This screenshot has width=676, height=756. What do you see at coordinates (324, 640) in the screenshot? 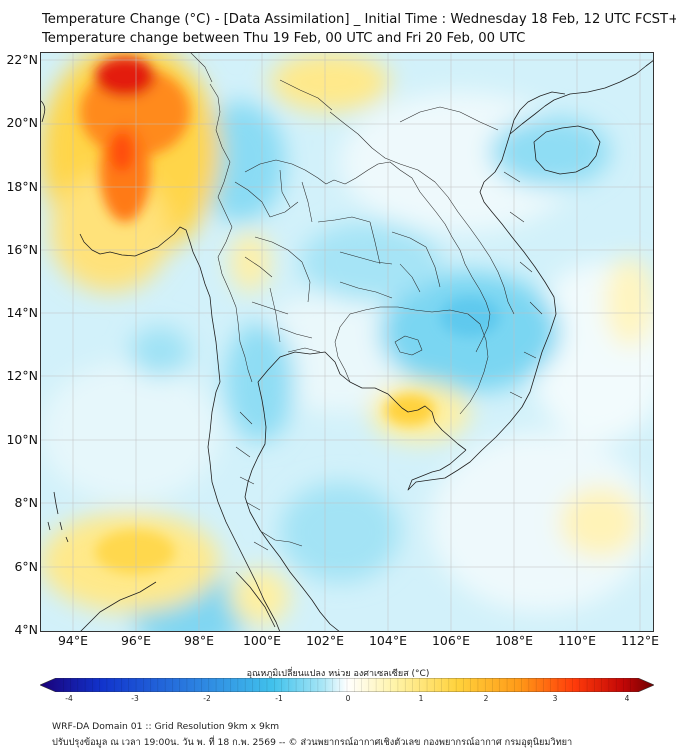
I see `lon-label-102e: 102°E` at bounding box center [324, 640].